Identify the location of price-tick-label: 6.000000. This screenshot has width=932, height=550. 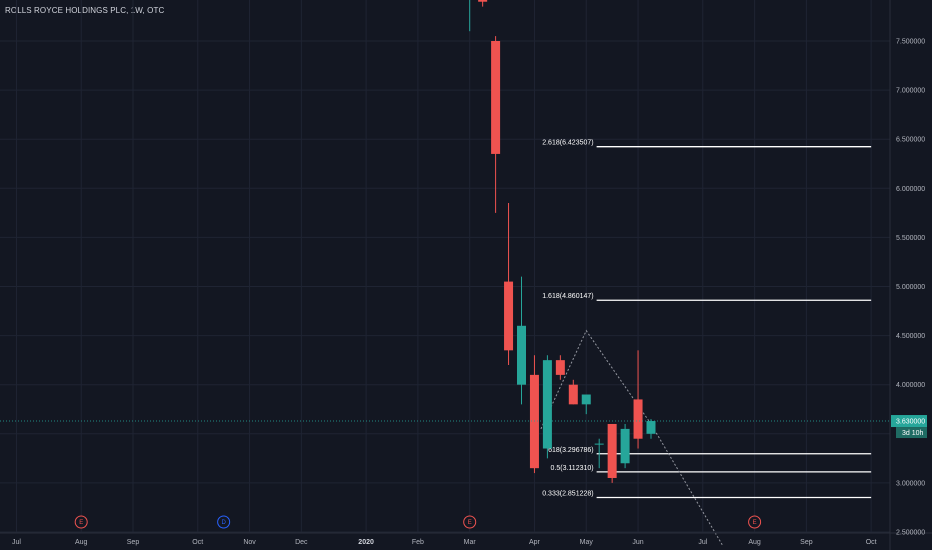
(910, 189).